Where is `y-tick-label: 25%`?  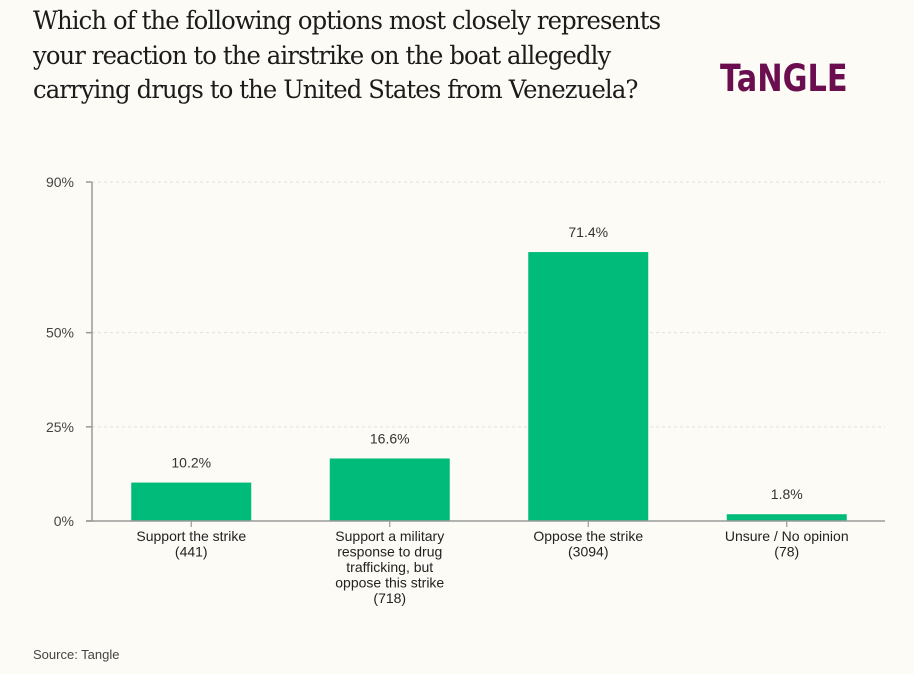
y-tick-label: 25% is located at coordinates (60, 427).